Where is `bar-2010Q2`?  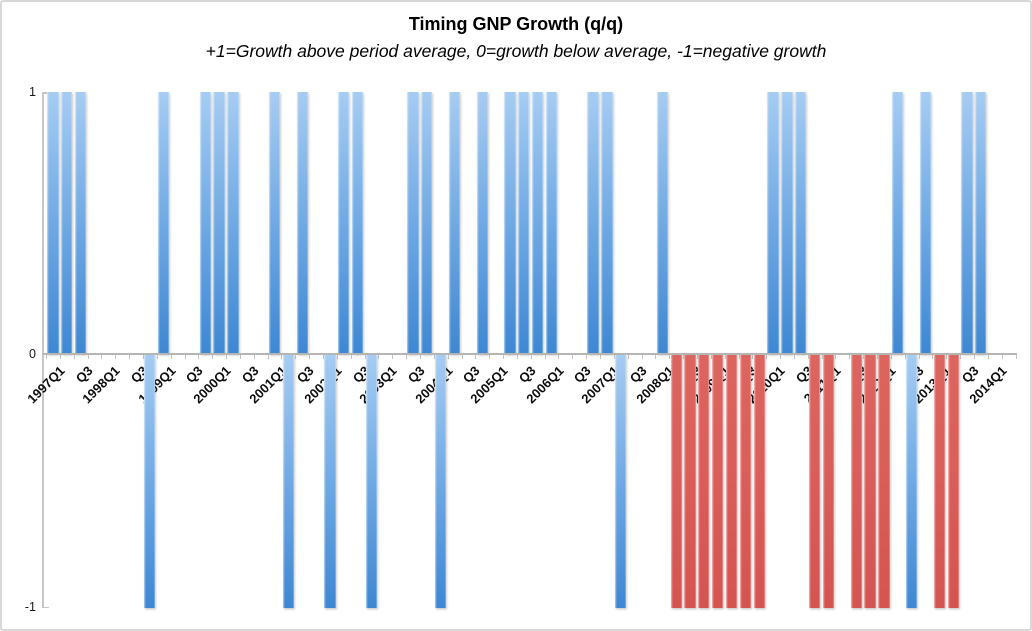
bar-2010Q2 is located at coordinates (787, 223).